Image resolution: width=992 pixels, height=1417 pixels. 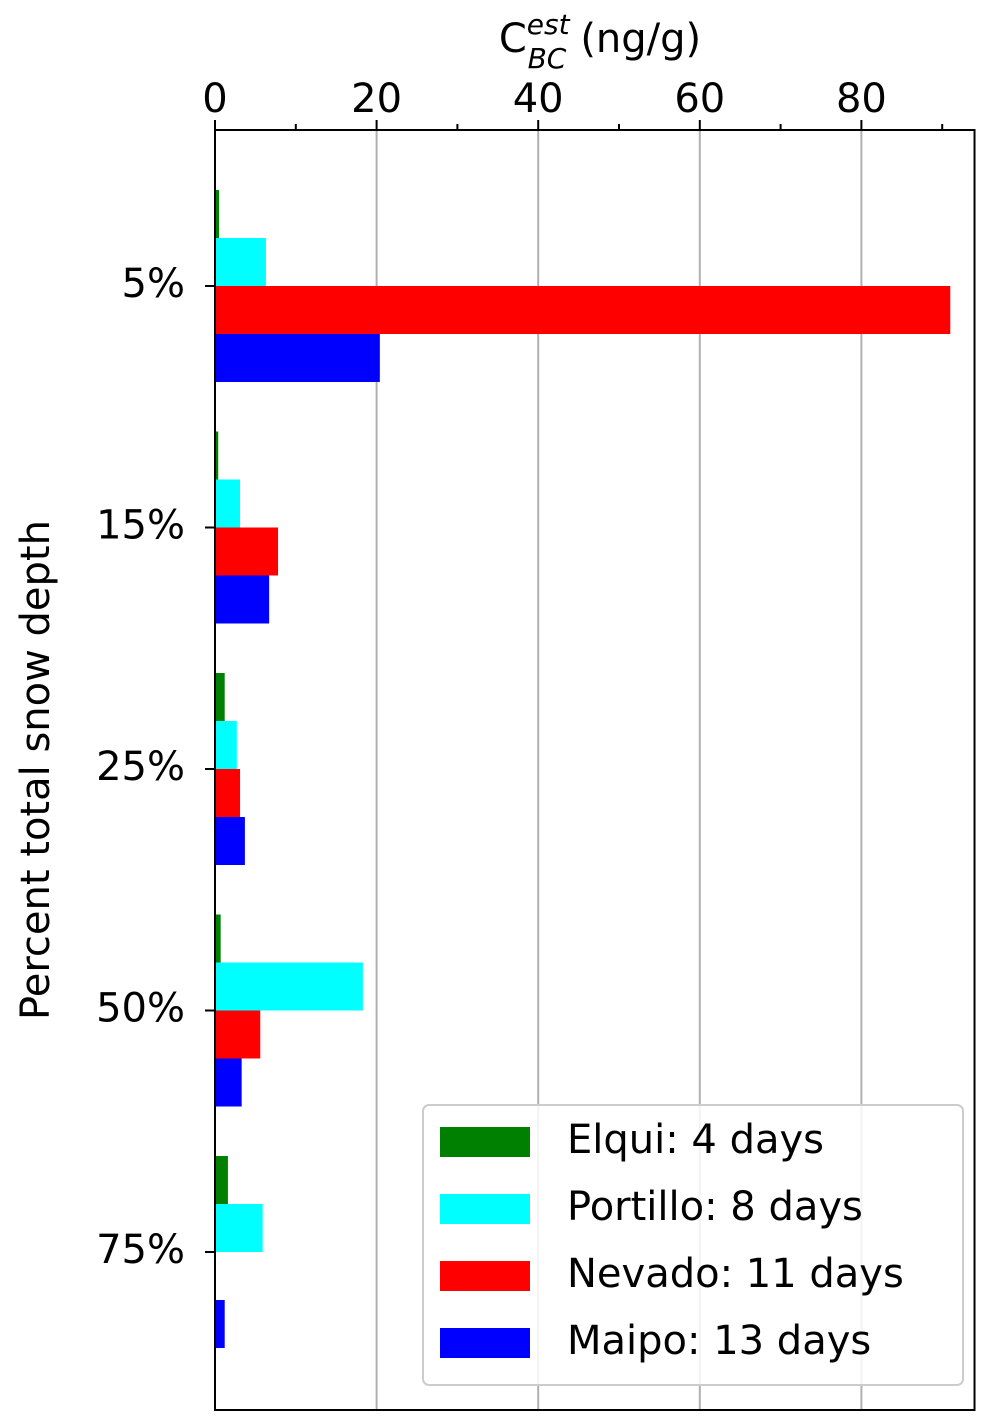 What do you see at coordinates (735, 1274) in the screenshot?
I see `legend-label: Nevado: 11 days` at bounding box center [735, 1274].